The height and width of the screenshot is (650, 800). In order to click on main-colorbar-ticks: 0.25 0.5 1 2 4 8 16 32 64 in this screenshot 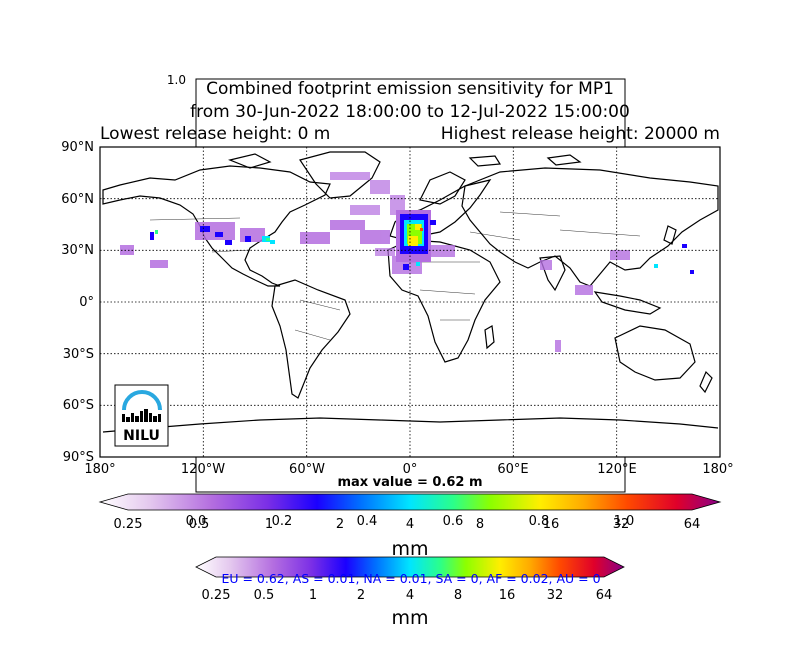, I will do `click(407, 524)`.